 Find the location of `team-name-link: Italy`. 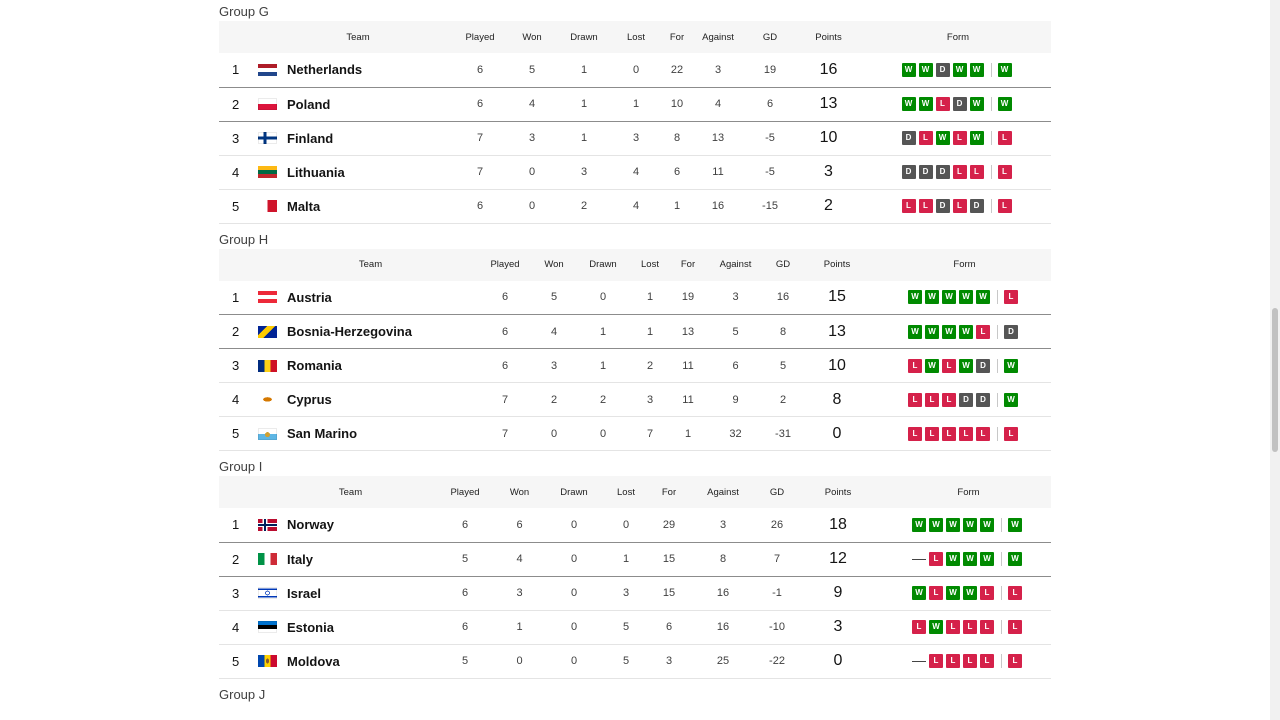

team-name-link: Italy is located at coordinates (300, 559).